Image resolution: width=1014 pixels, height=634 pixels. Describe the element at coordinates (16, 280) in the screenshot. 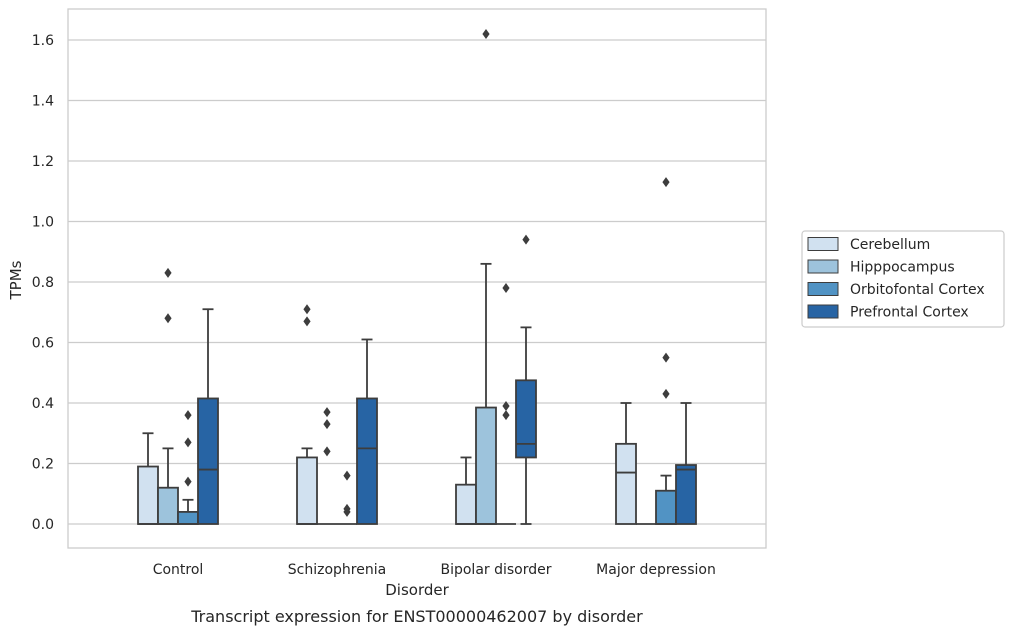

I see `y-axis-title: TPMs` at that location.